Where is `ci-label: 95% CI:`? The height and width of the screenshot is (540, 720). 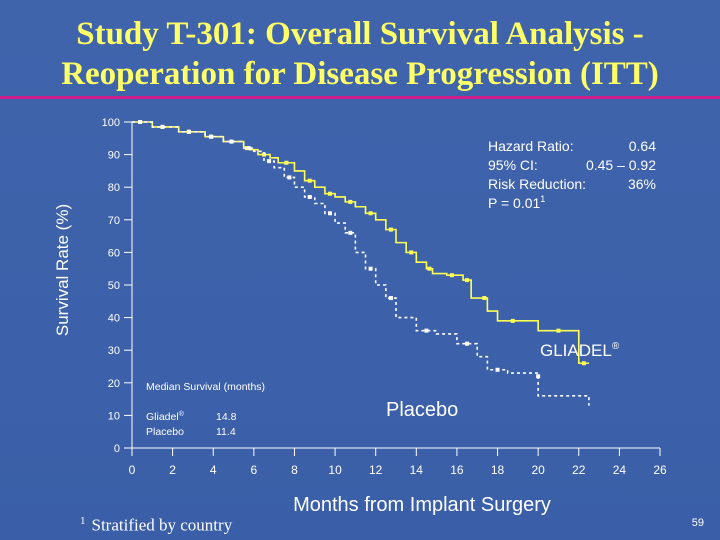
ci-label: 95% CI: is located at coordinates (513, 165).